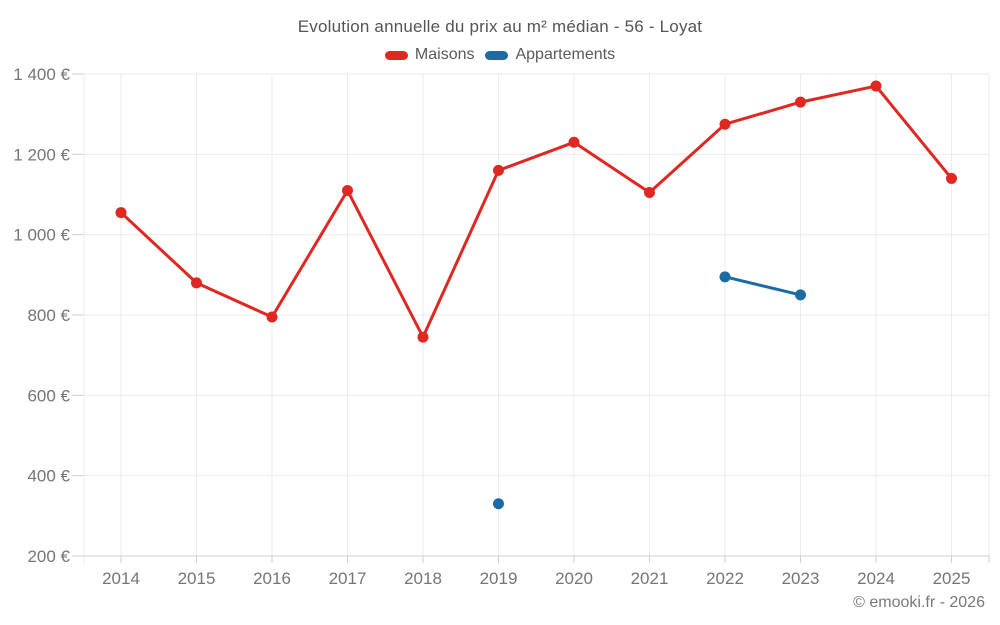 The image size is (1000, 625). I want to click on y-tick-label: 1 400 €, so click(41, 74).